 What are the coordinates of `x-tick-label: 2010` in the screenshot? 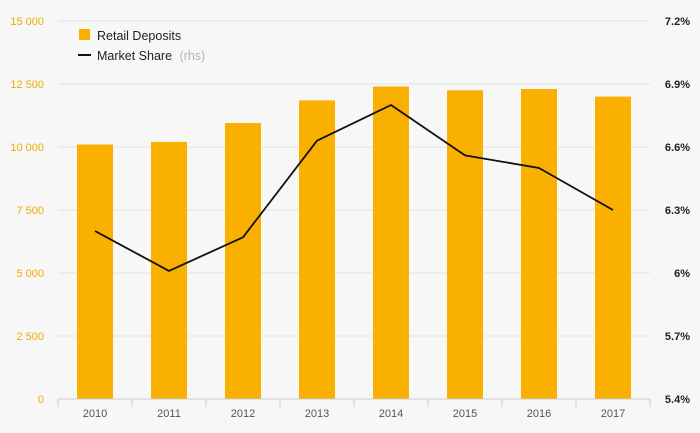 It's located at (95, 414).